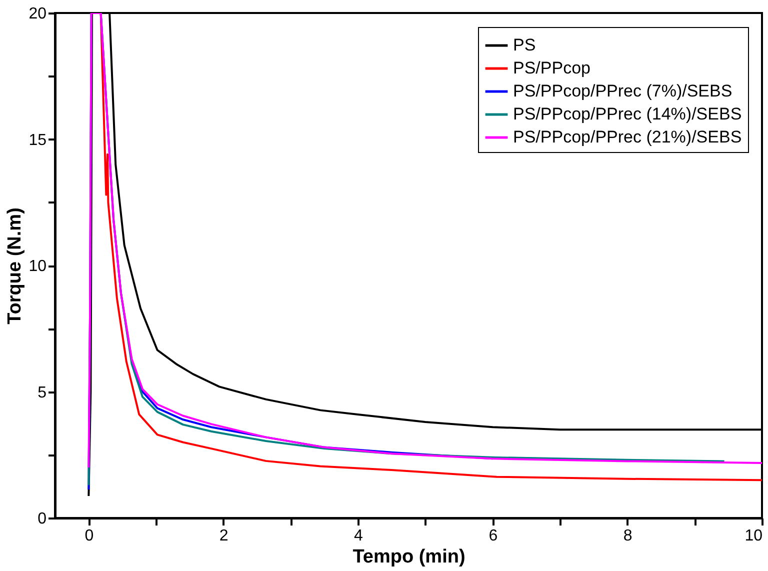 This screenshot has width=768, height=571. Describe the element at coordinates (223, 536) in the screenshot. I see `x-tick-label: 2` at that location.